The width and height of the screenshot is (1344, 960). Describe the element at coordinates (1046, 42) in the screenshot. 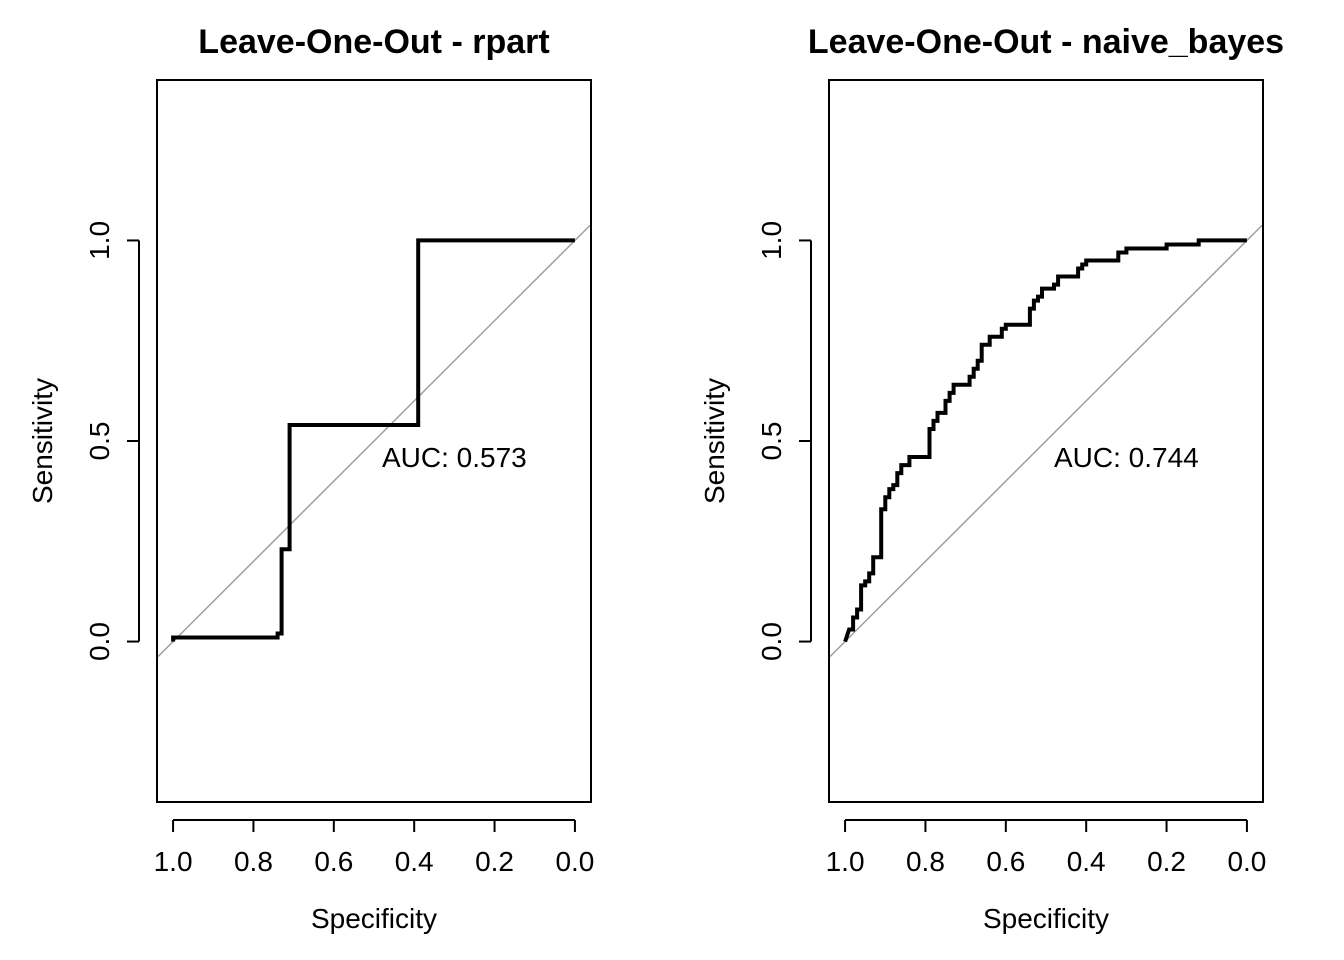

I see `chart-title: Leave-One-Out - naive_bayes` at that location.